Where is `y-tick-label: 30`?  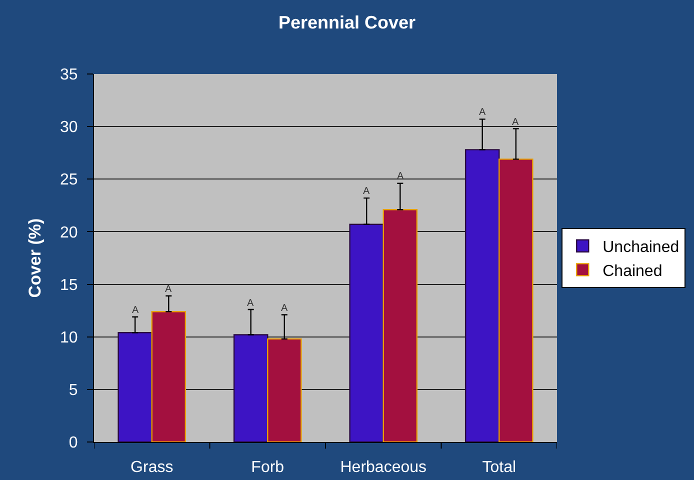 y-tick-label: 30 is located at coordinates (69, 127).